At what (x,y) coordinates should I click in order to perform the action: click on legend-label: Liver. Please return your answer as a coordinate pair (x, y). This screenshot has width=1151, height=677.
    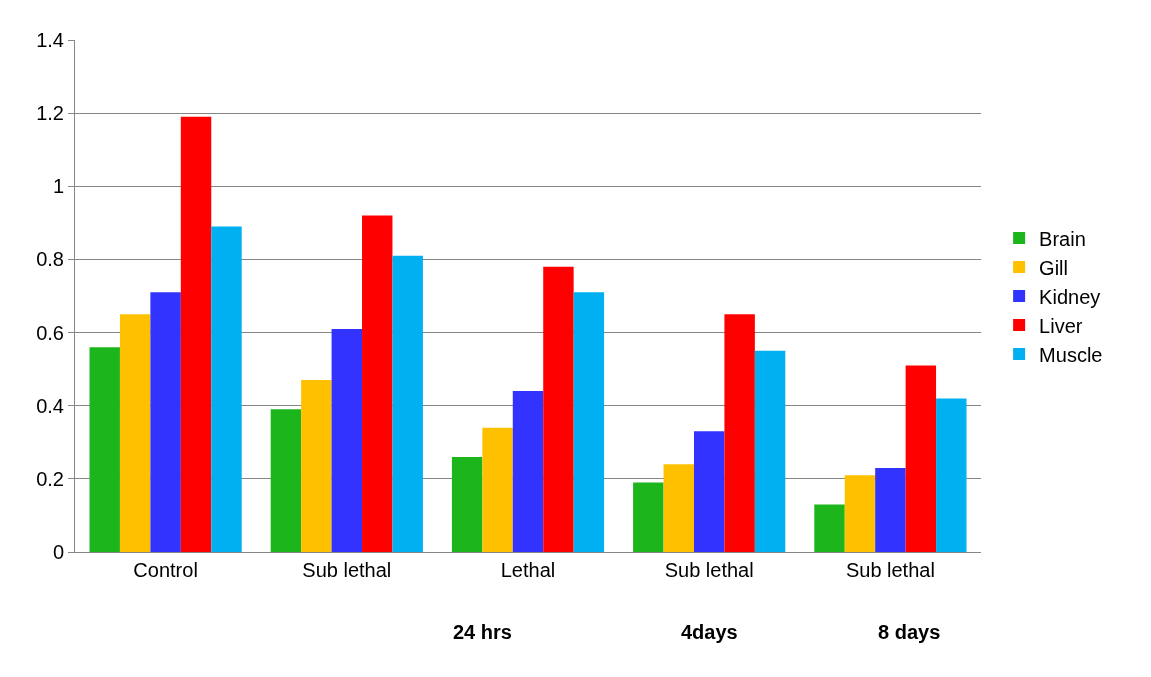
    Looking at the image, I should click on (1061, 325).